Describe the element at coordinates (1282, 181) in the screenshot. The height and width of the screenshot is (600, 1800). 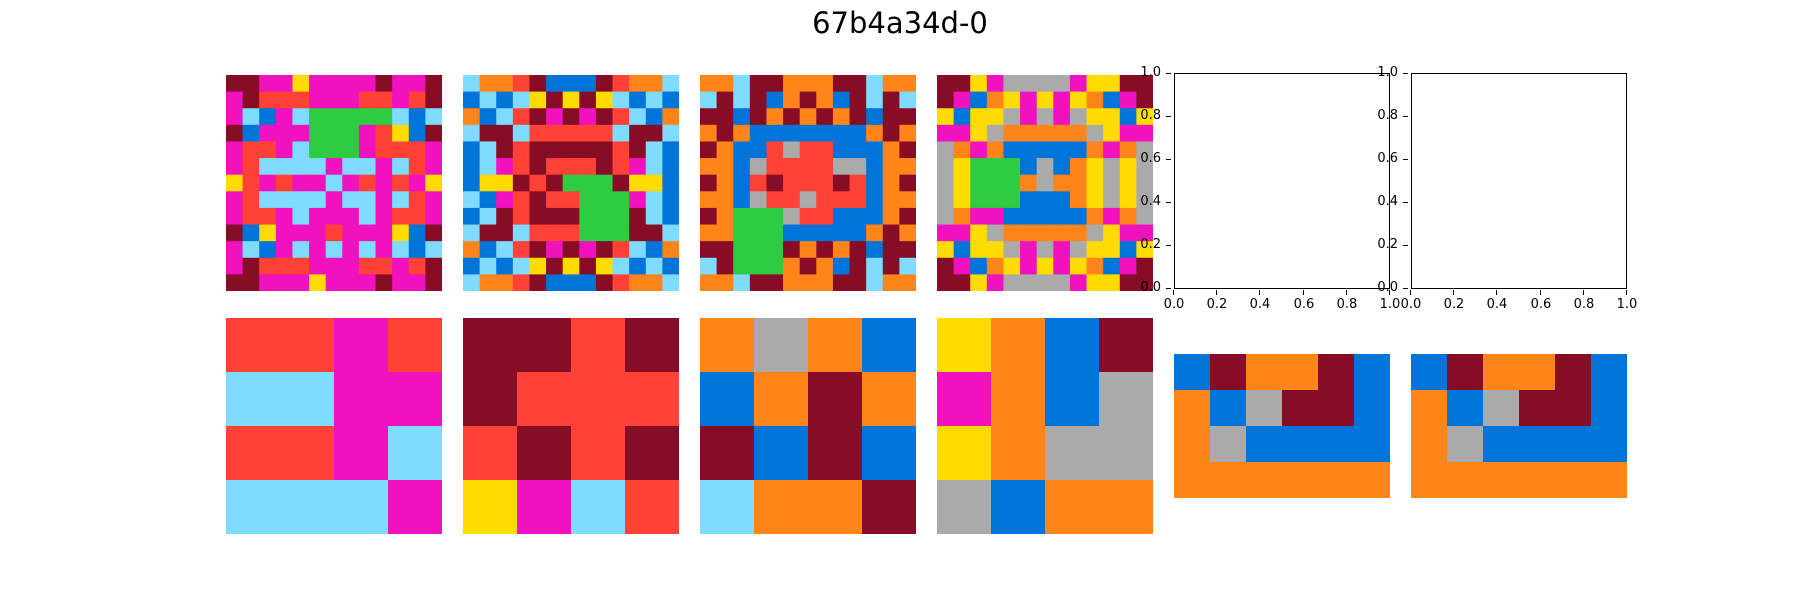
I see `axes-frame` at that location.